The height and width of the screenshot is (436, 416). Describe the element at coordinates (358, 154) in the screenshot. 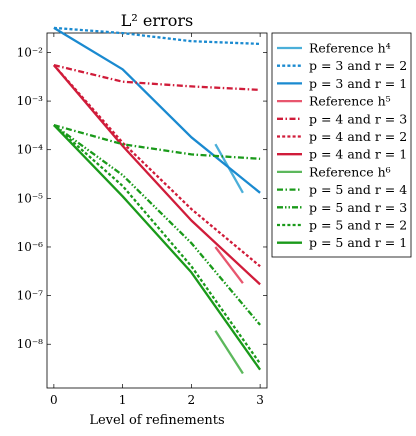

I see `legend-label: p = 4 and r = 1` at that location.